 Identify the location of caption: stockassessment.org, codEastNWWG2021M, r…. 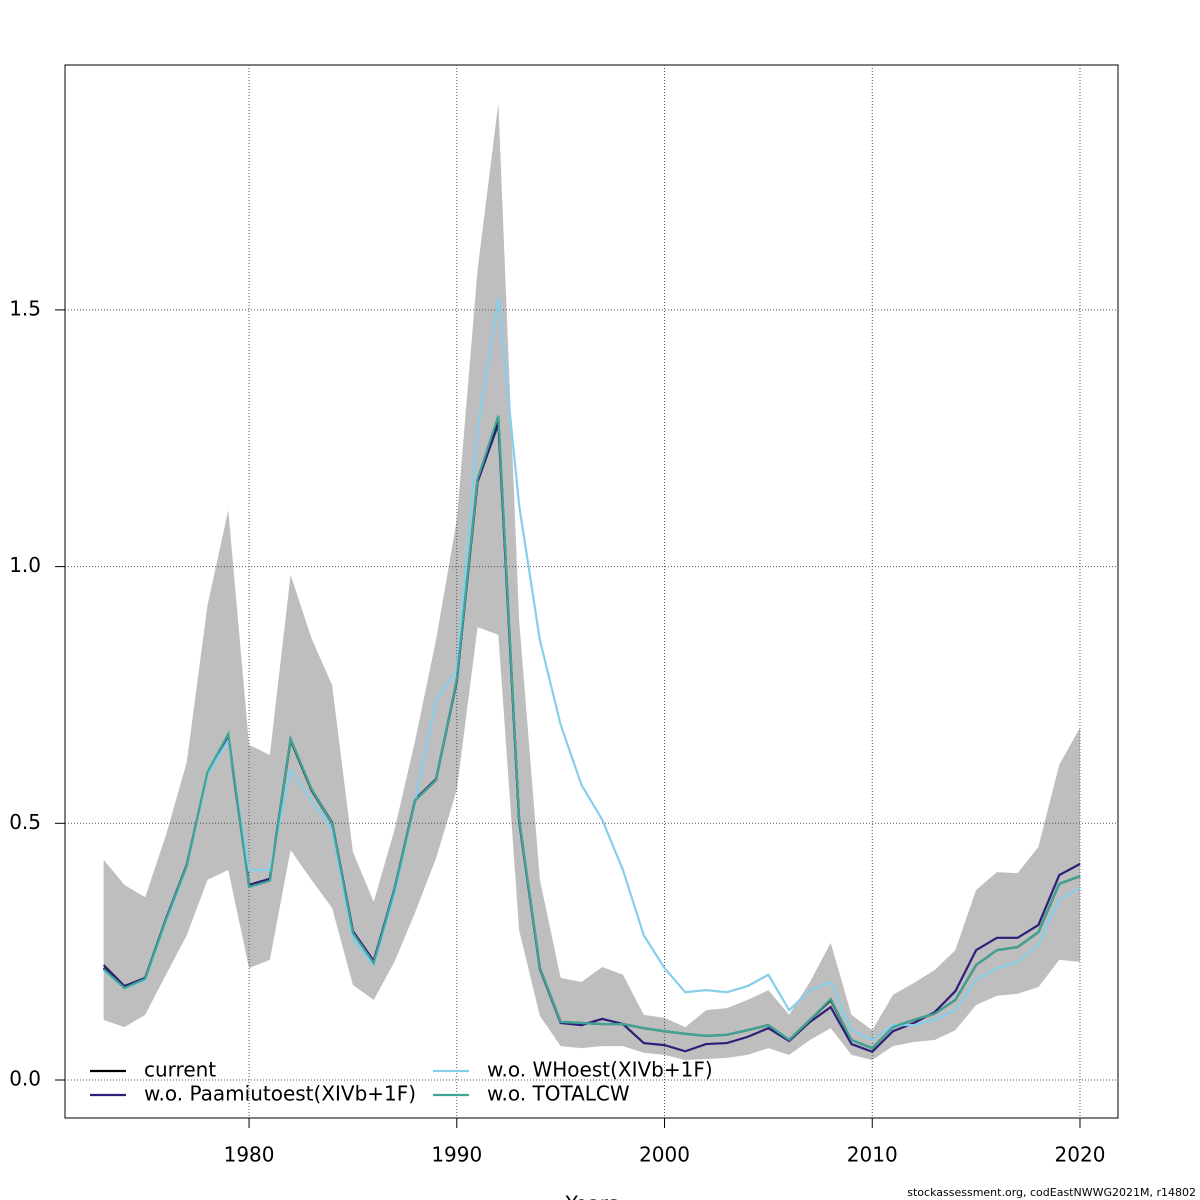
(1051, 1192).